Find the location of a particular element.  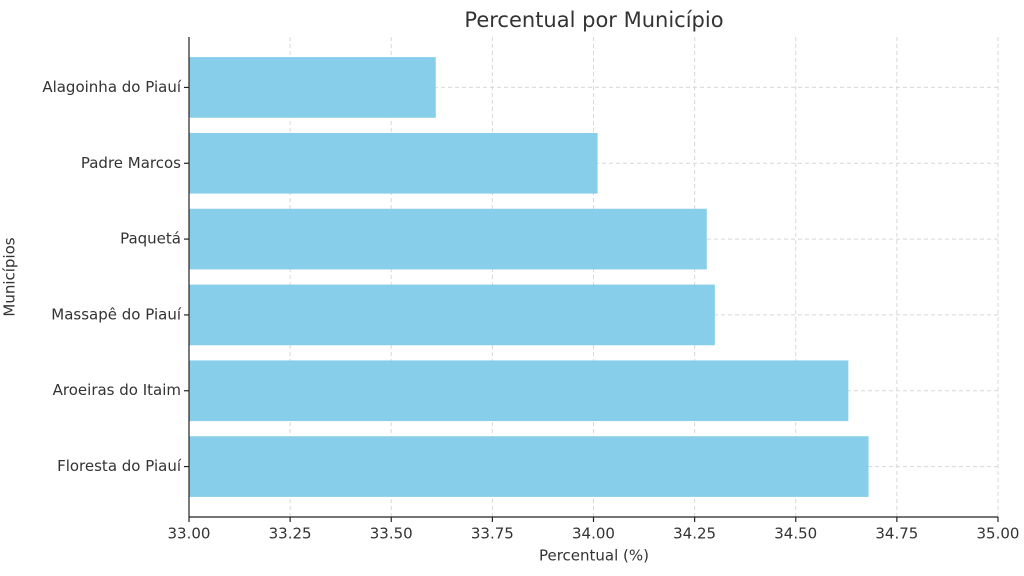

x-tick-label: 34.75 is located at coordinates (896, 534).